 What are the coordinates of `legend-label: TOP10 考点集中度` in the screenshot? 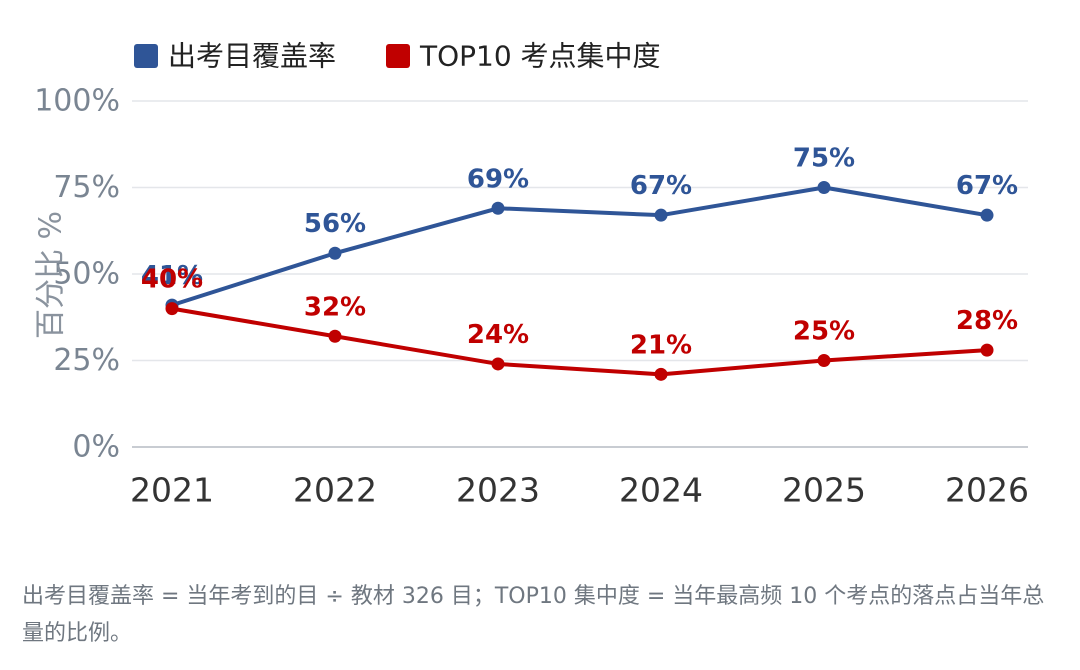 It's located at (540, 56).